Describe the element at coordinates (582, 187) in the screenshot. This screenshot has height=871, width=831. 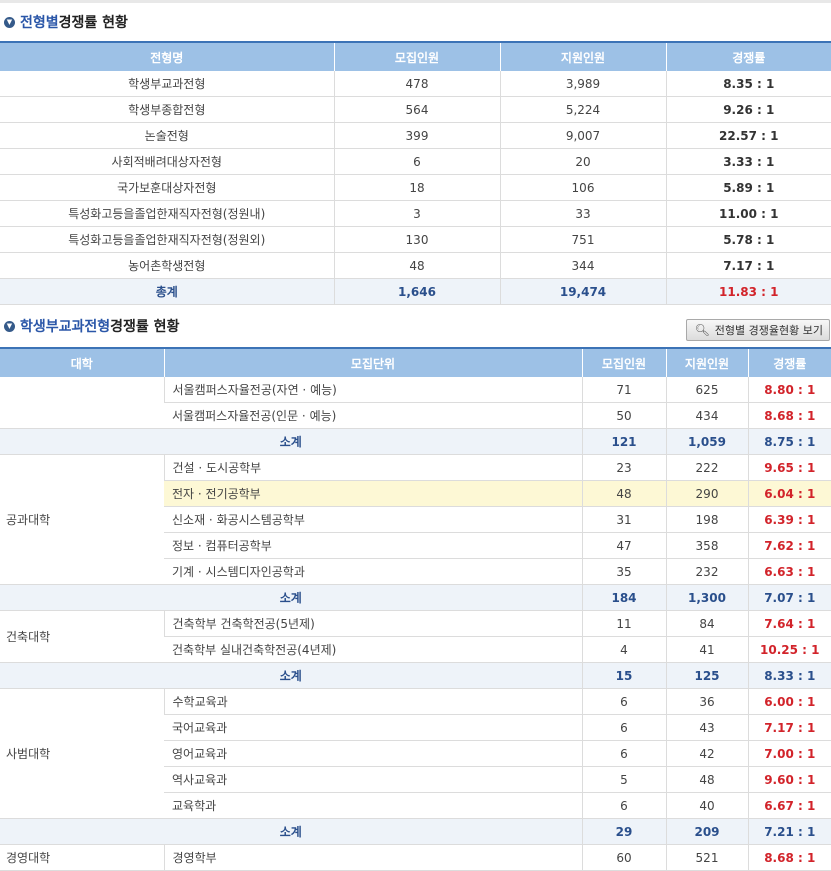
I see `applicants: 106` at that location.